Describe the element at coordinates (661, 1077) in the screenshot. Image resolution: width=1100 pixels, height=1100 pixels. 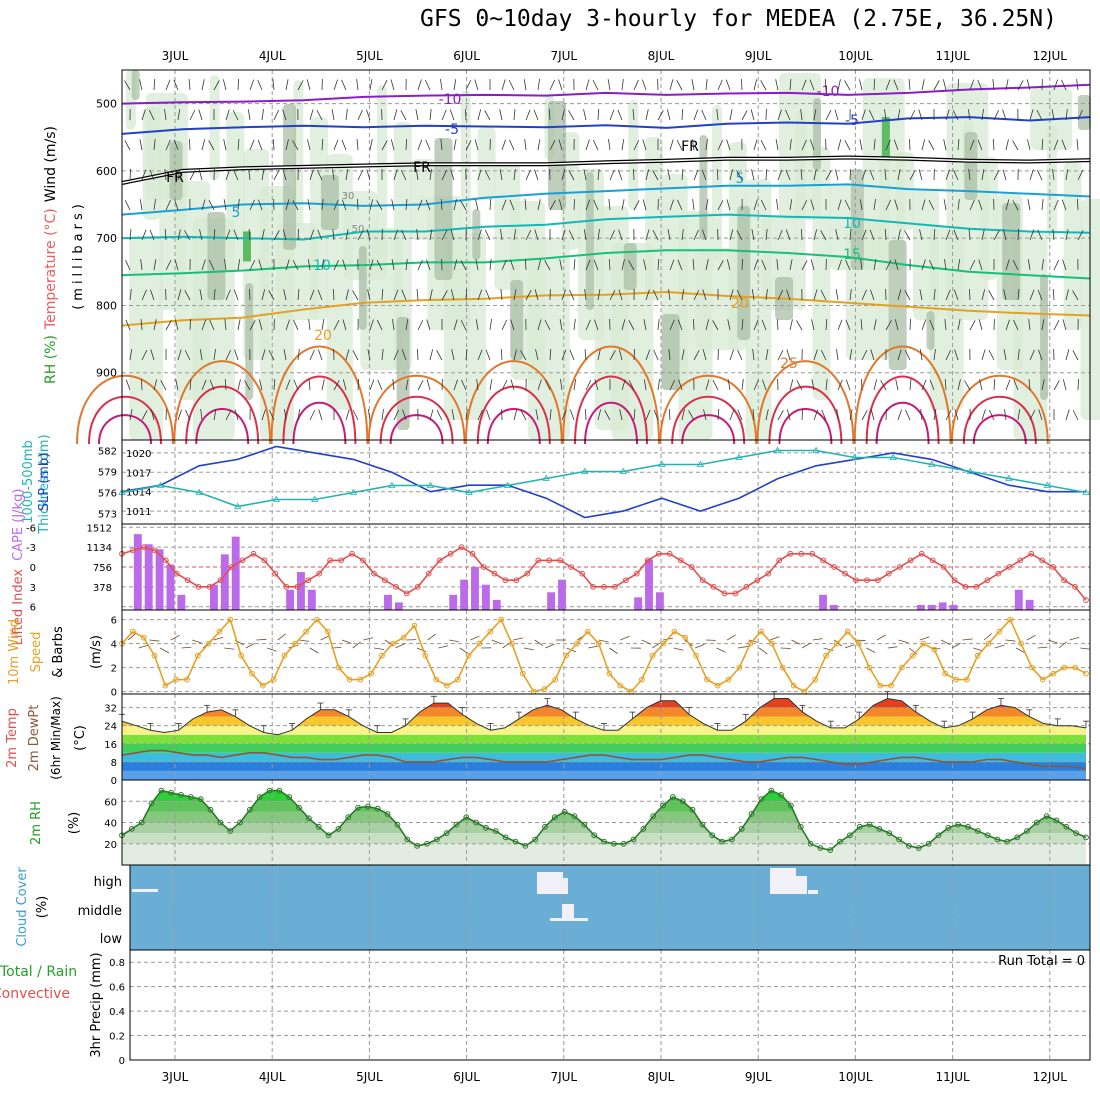
I see `bottom-date-label-8JUL: 8JUL` at that location.